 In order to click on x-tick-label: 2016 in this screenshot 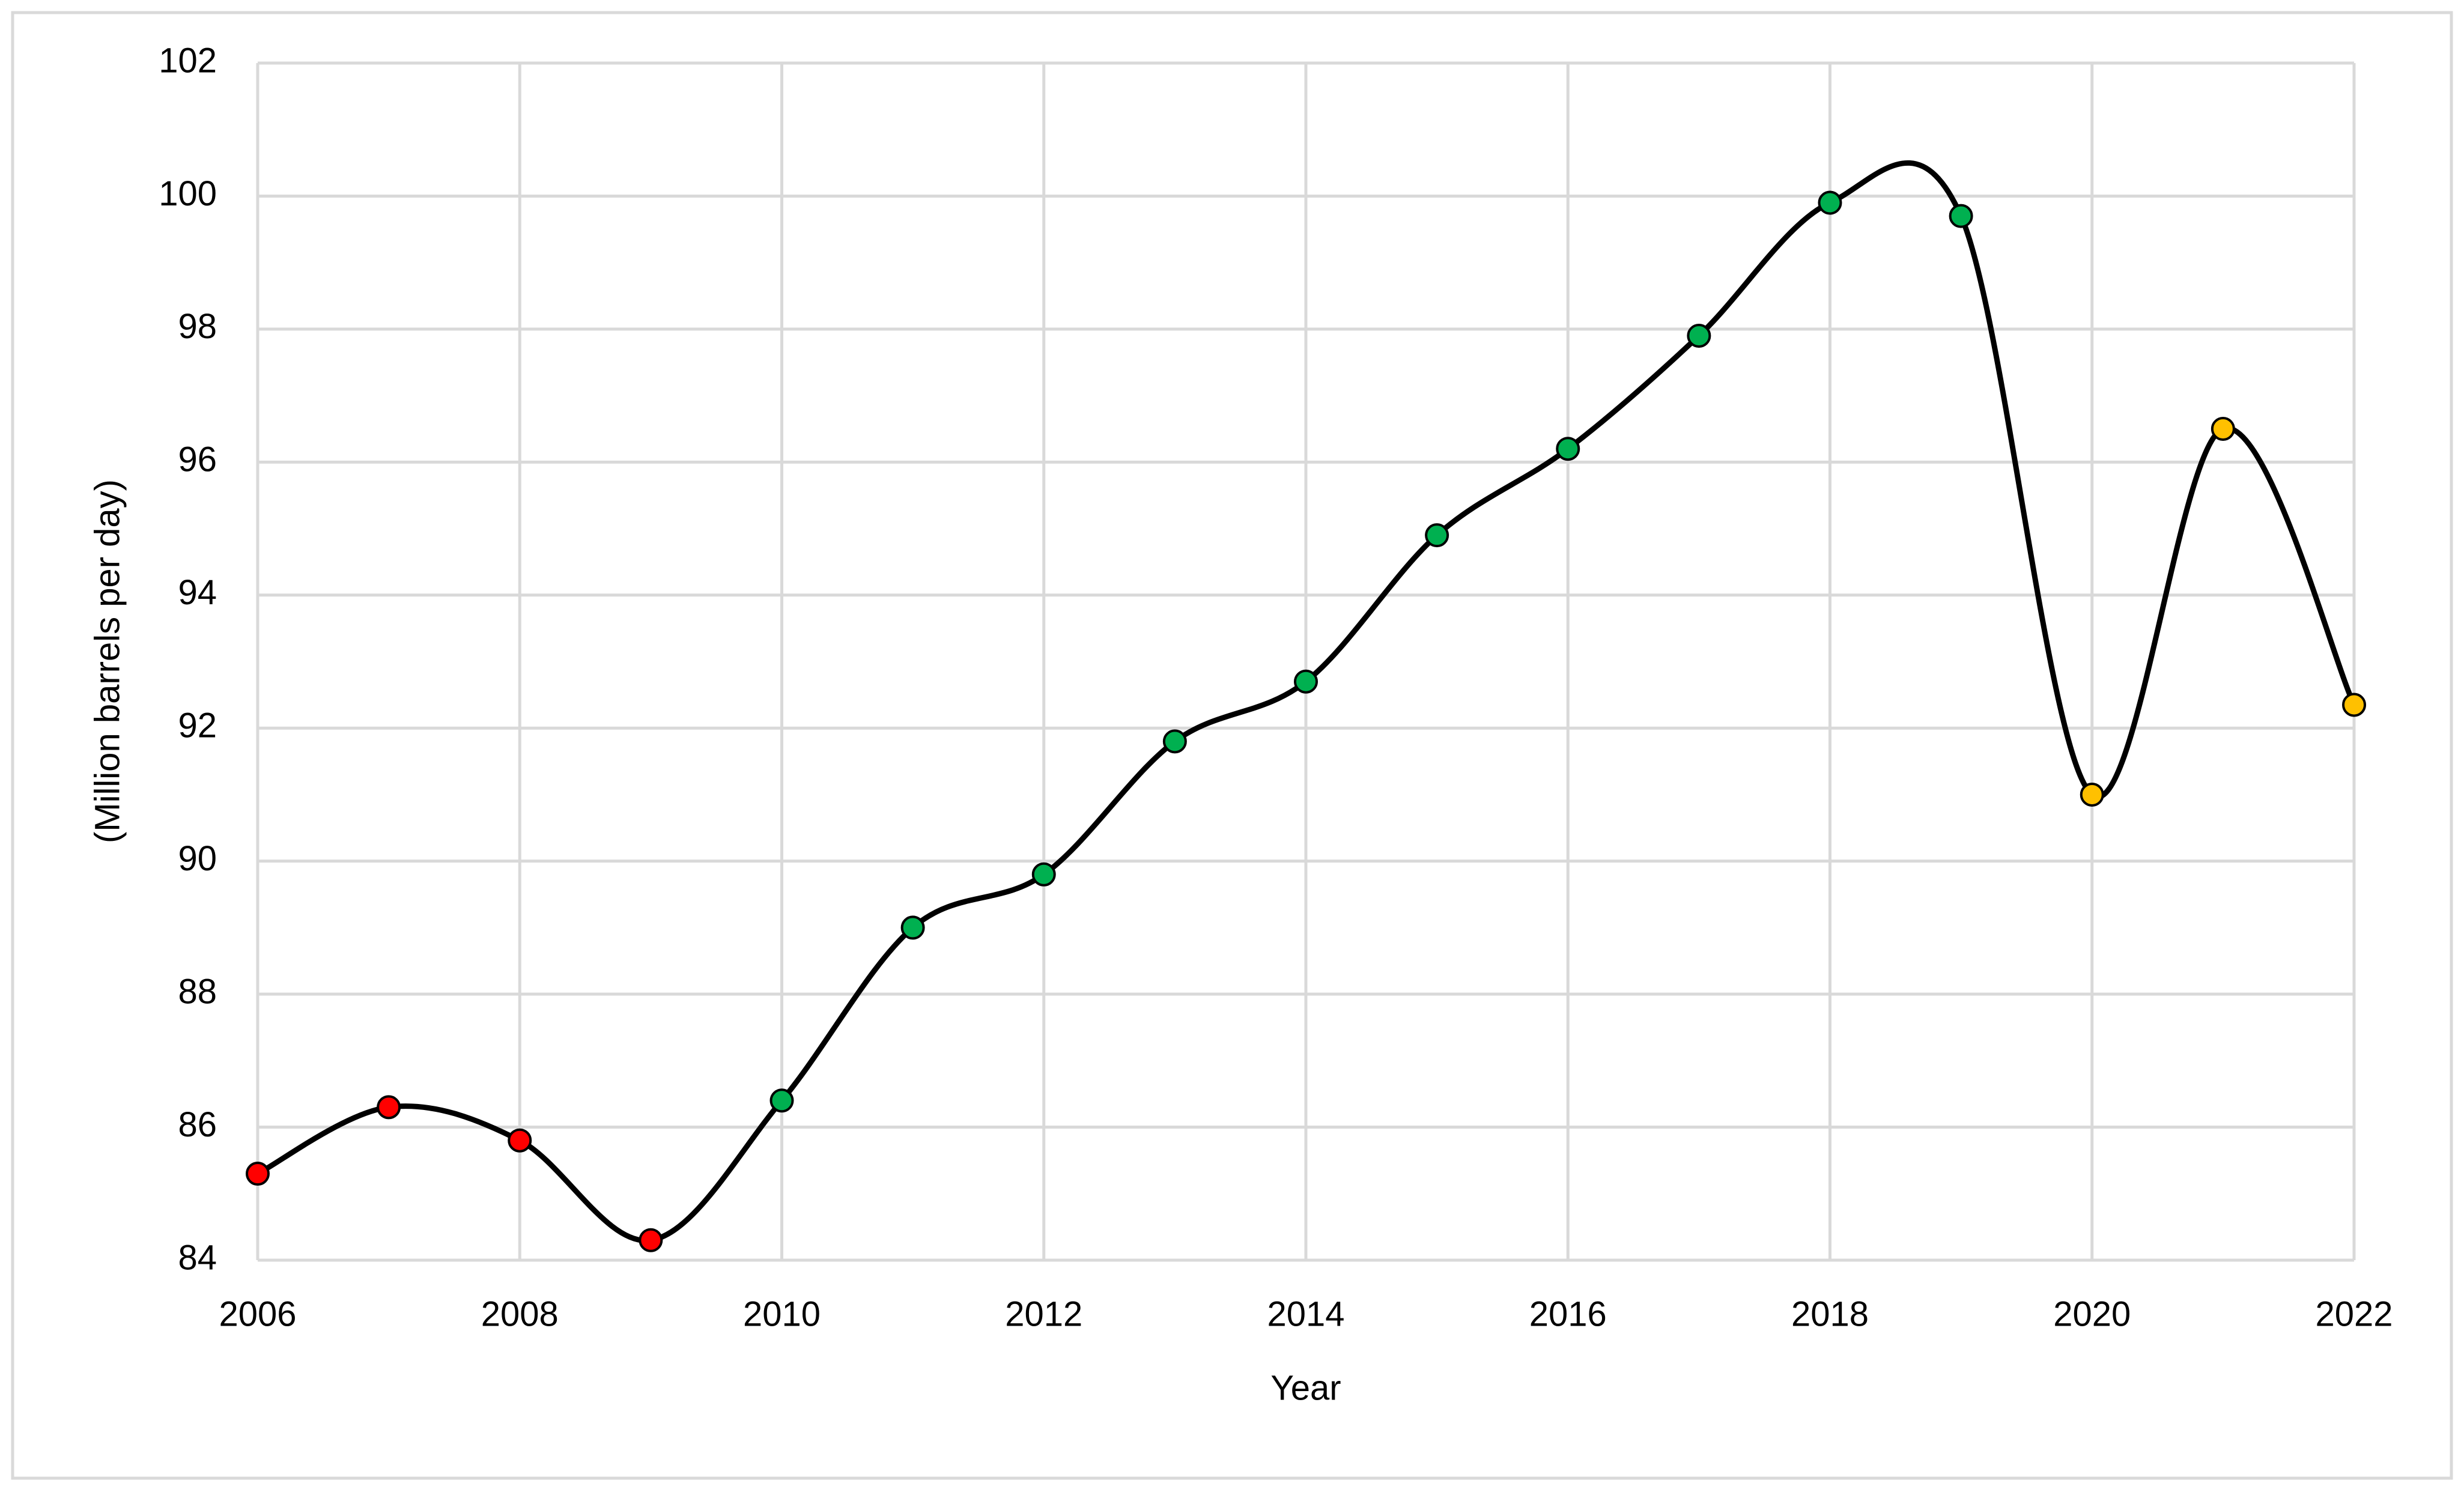, I will do `click(1568, 1313)`.